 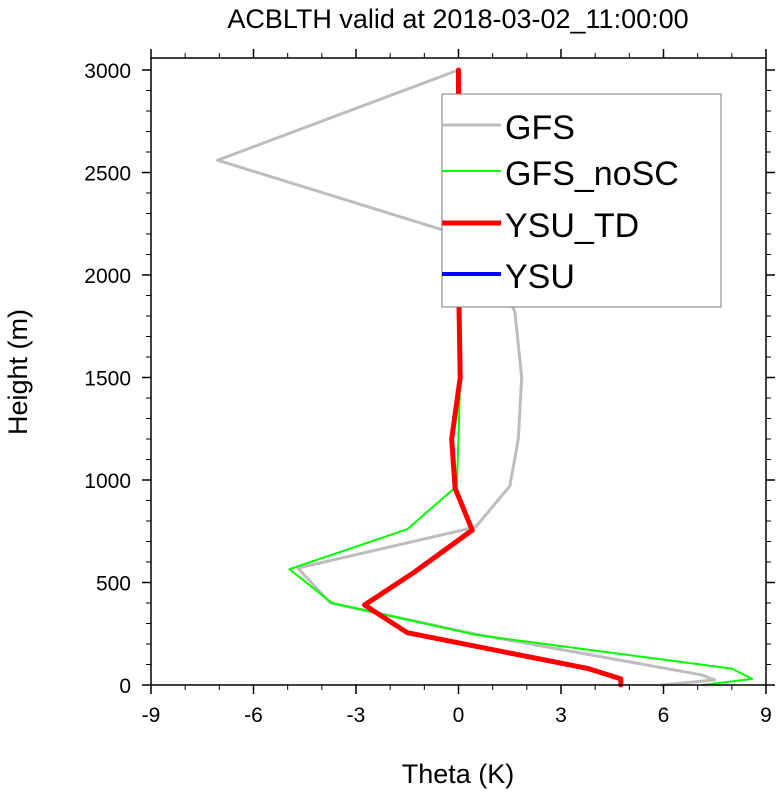 What do you see at coordinates (151, 715) in the screenshot?
I see `x-tick-label: -9` at bounding box center [151, 715].